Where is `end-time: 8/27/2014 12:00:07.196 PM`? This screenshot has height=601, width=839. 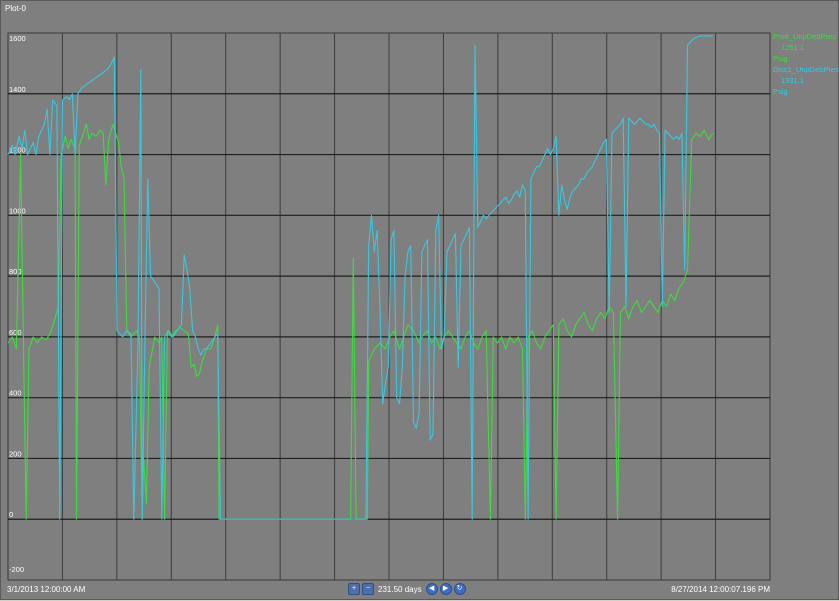 end-time: 8/27/2014 12:00:07.196 PM is located at coordinates (720, 589).